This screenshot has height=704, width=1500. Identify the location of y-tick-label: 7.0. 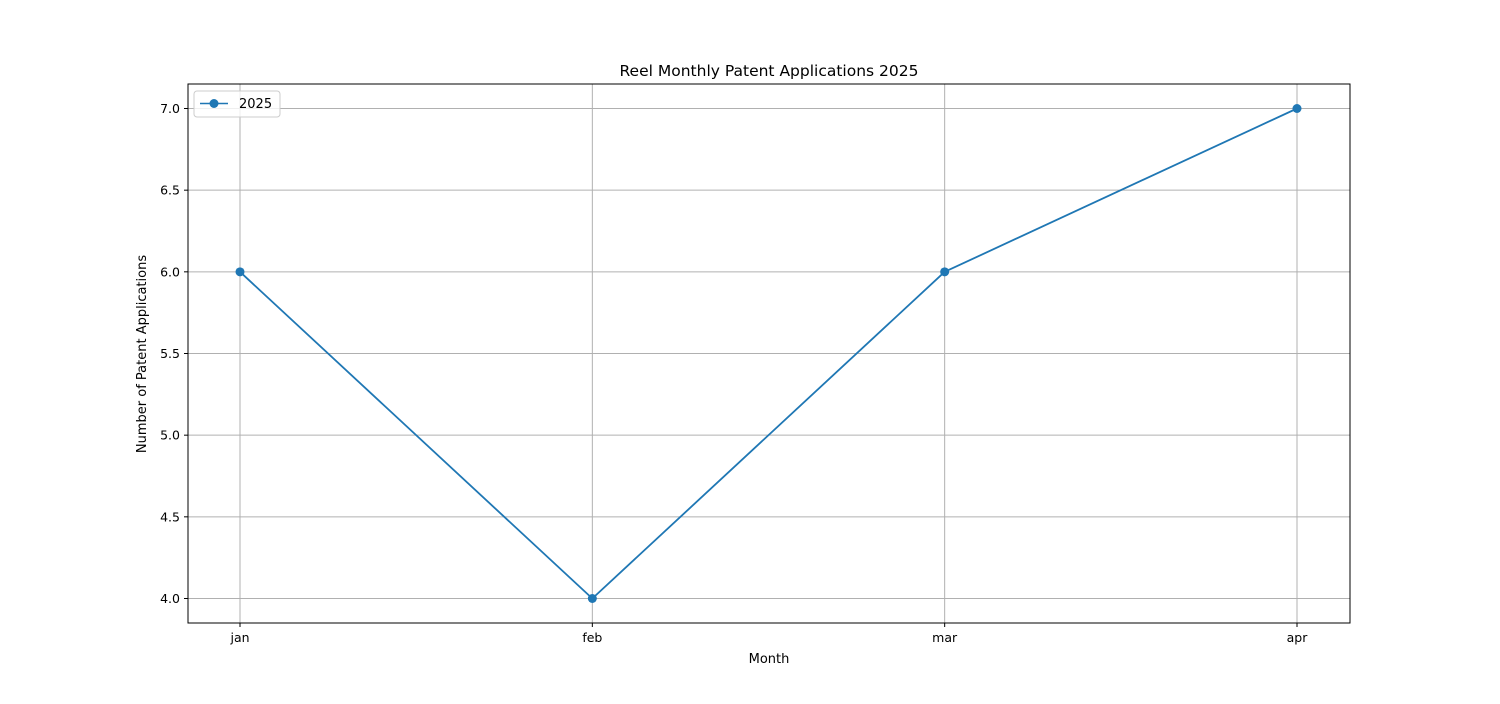
(170, 108).